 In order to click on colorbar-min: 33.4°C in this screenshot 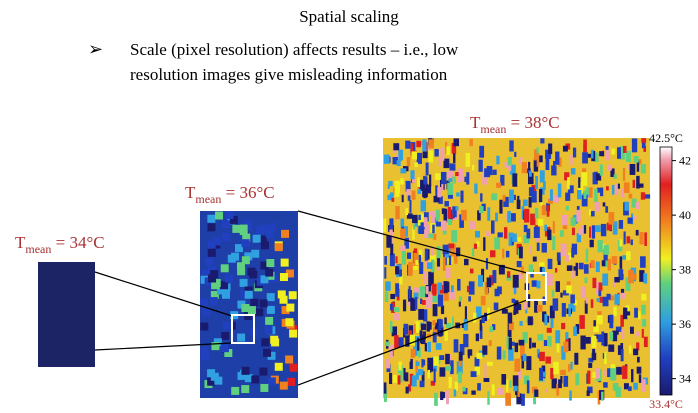, I will do `click(666, 404)`.